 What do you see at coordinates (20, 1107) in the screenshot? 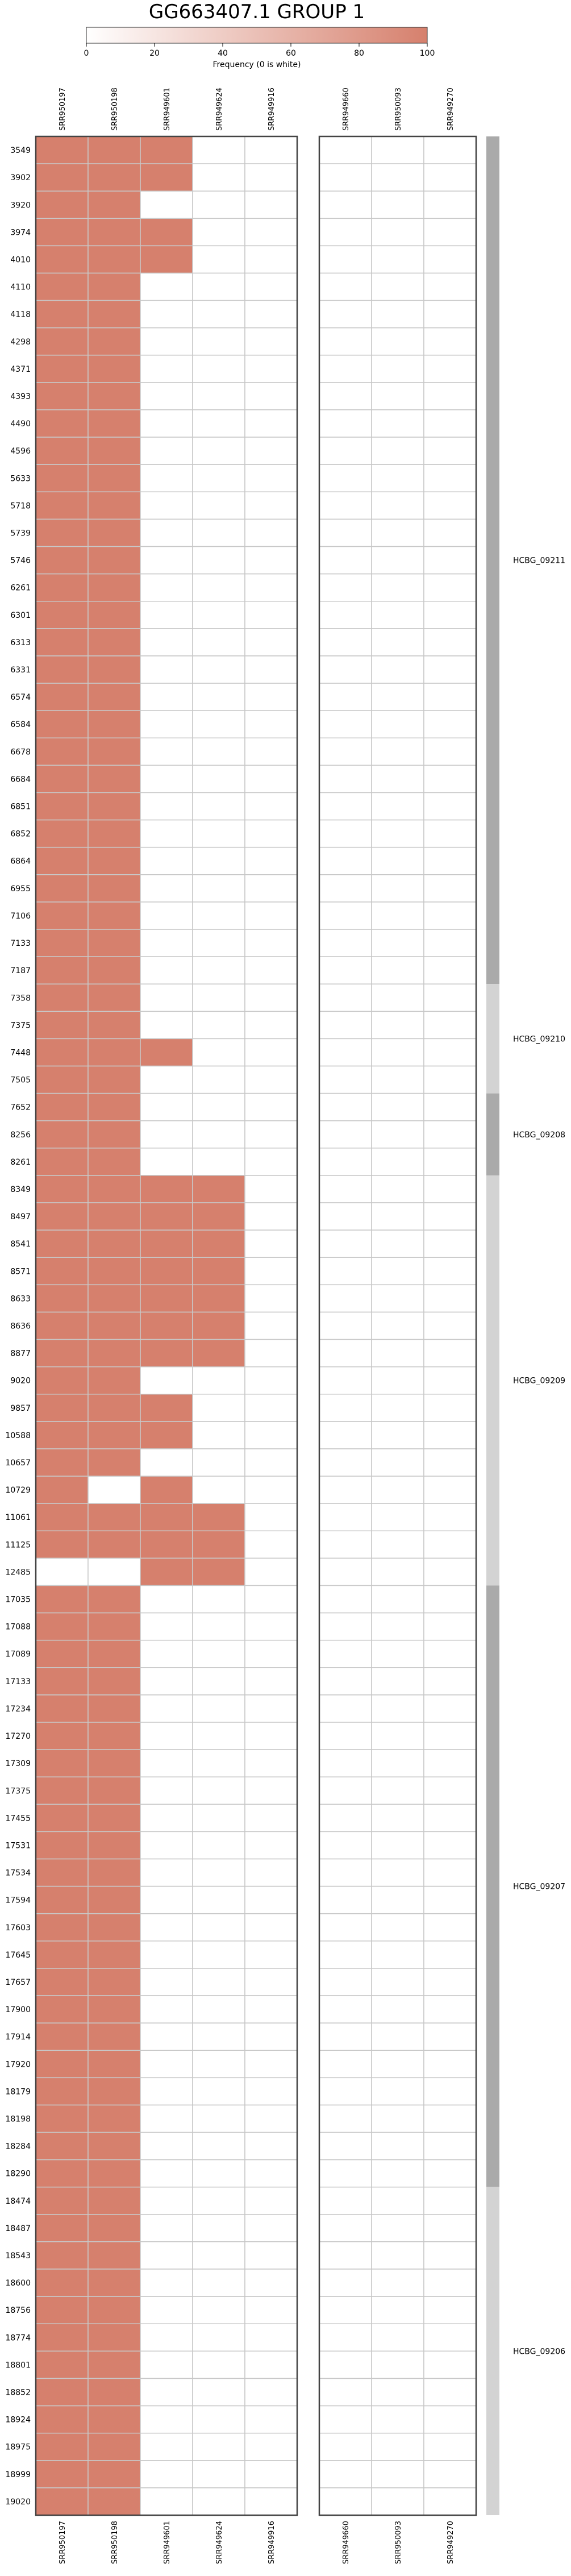
I see `row-label: 7652` at bounding box center [20, 1107].